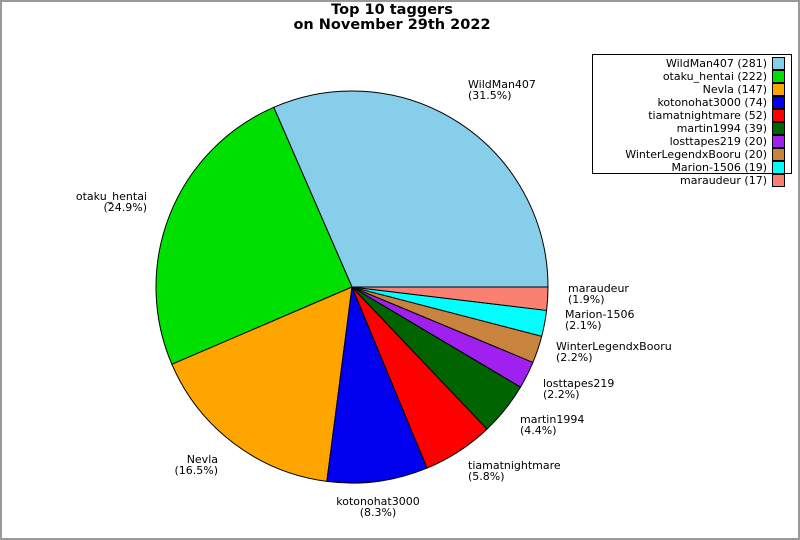 This screenshot has height=540, width=800. What do you see at coordinates (262, 384) in the screenshot?
I see `pie-slice-nevla` at bounding box center [262, 384].